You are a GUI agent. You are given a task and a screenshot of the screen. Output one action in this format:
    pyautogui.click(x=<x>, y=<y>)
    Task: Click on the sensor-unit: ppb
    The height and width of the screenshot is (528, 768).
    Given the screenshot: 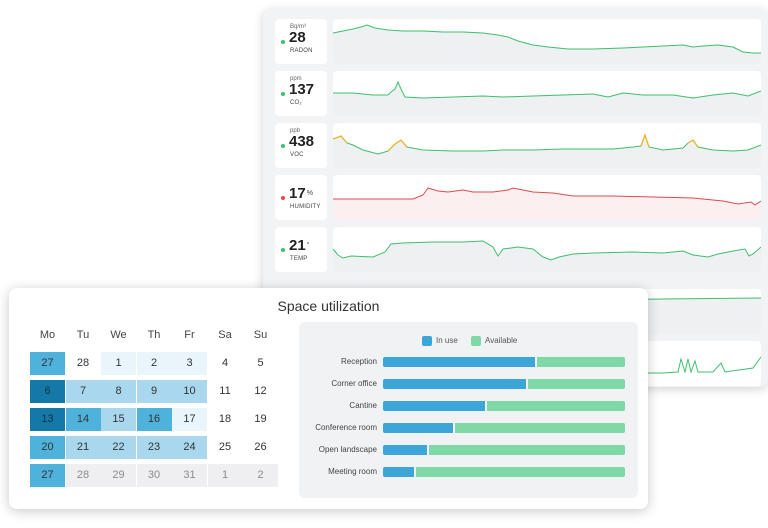 What is the action you would take?
    pyautogui.click(x=295, y=131)
    